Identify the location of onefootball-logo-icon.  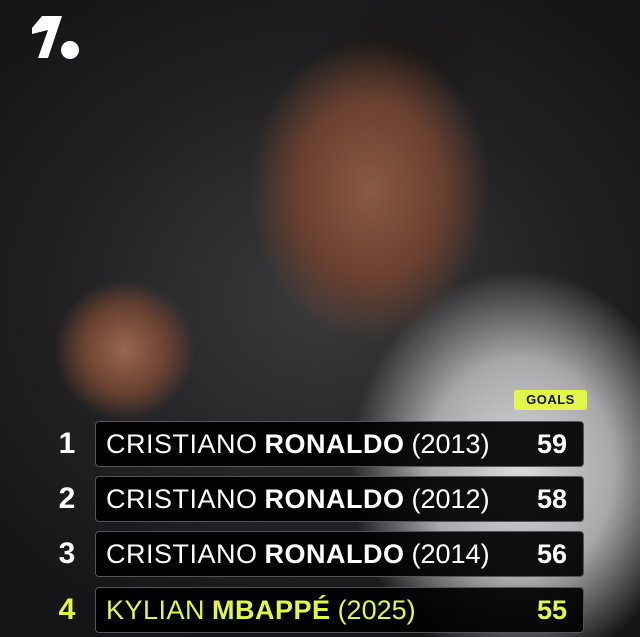
(55, 37).